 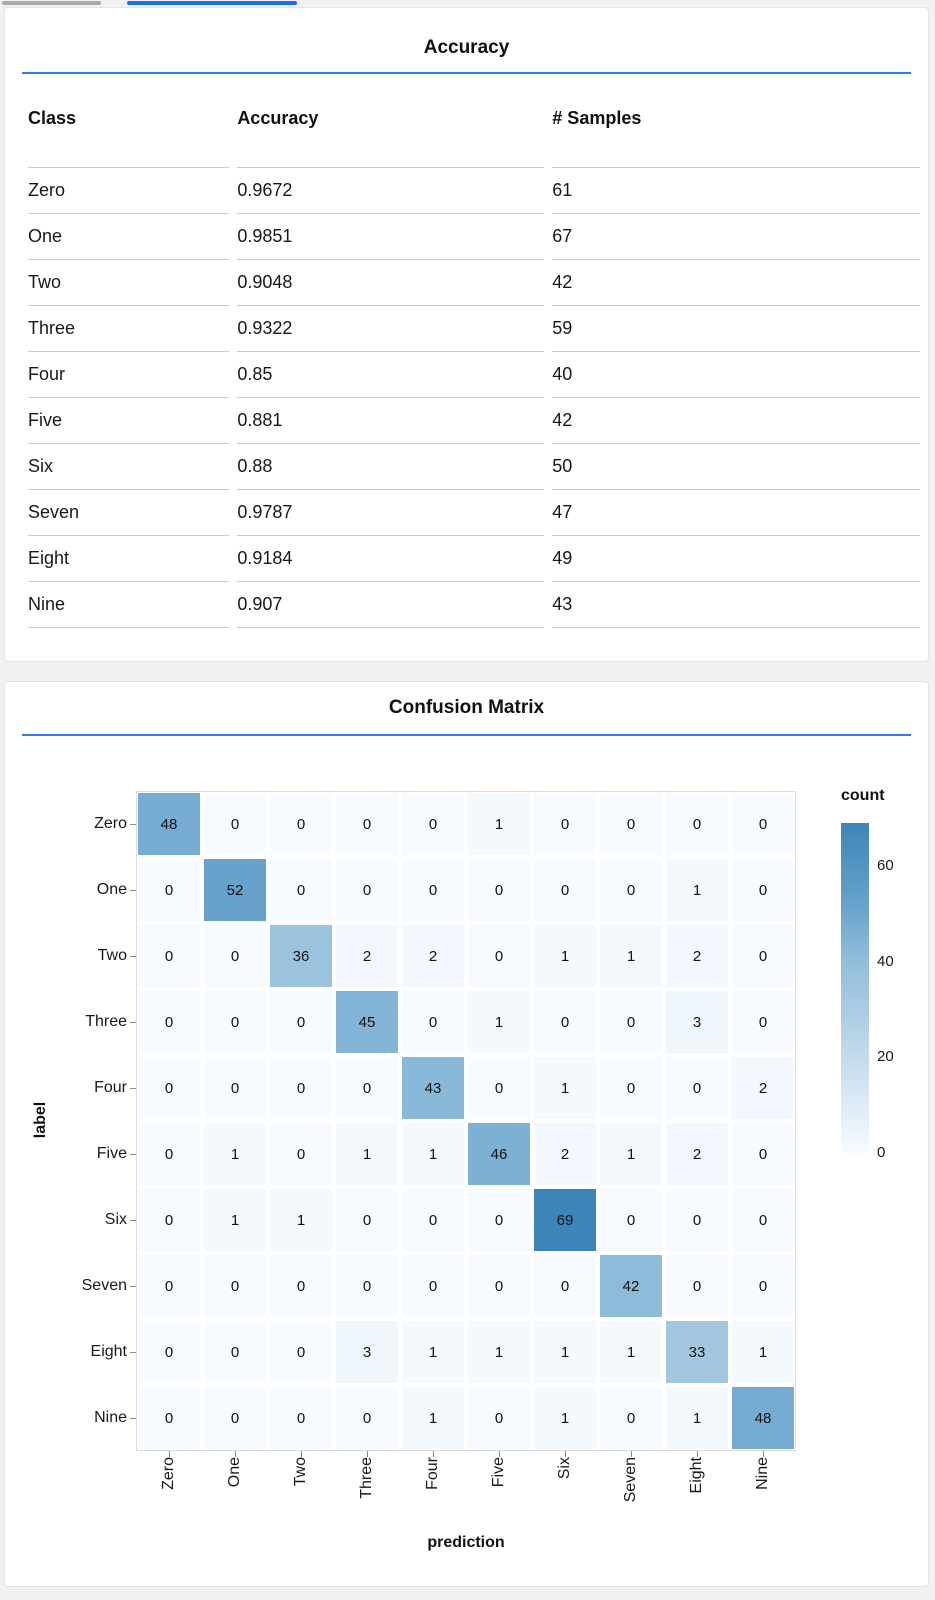 What do you see at coordinates (863, 795) in the screenshot?
I see `legend-title: count` at bounding box center [863, 795].